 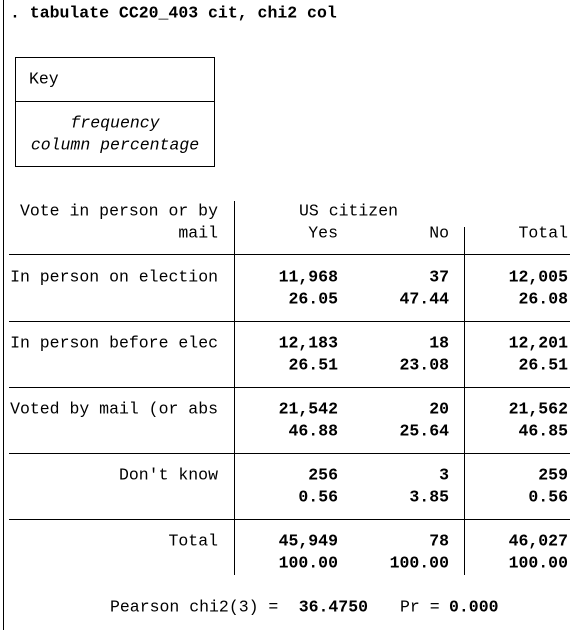 What do you see at coordinates (539, 342) in the screenshot?
I see `frequency: 12,201` at bounding box center [539, 342].